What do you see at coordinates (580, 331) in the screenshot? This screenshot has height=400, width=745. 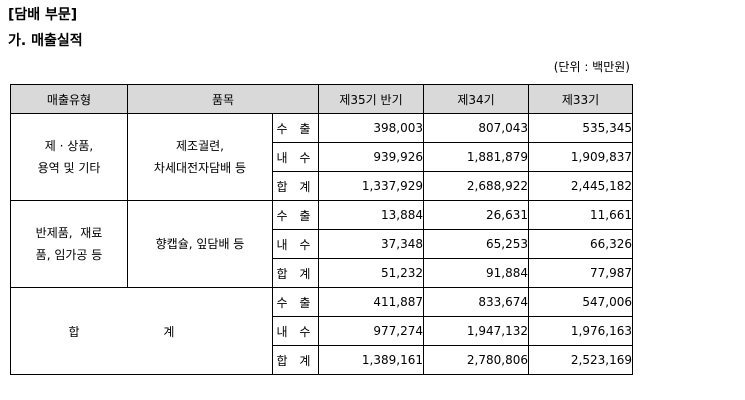 I see `value-cell: 1,976,163` at bounding box center [580, 331].